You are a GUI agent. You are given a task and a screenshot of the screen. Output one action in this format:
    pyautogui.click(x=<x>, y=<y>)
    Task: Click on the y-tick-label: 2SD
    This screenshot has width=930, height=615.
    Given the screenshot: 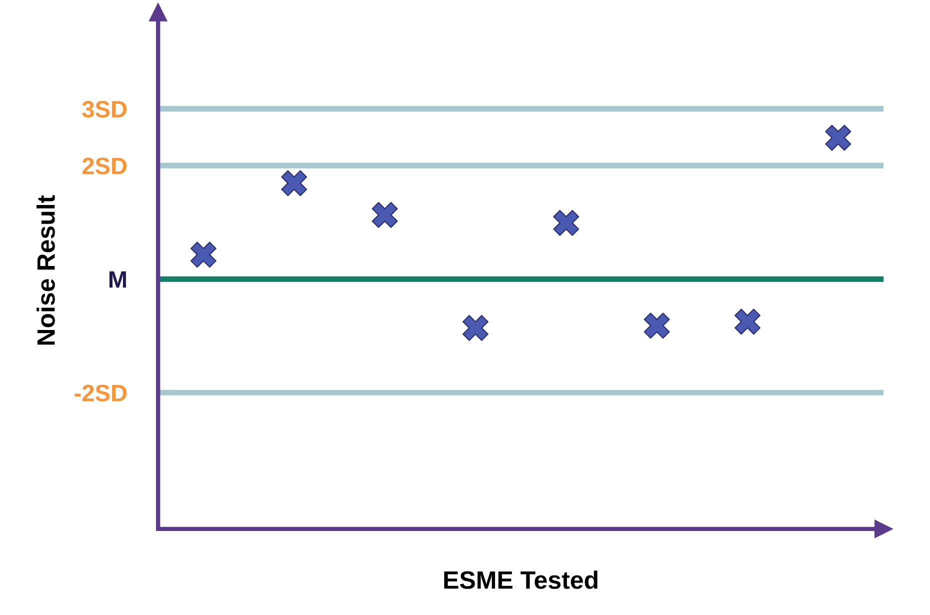 What is the action you would take?
    pyautogui.click(x=104, y=166)
    